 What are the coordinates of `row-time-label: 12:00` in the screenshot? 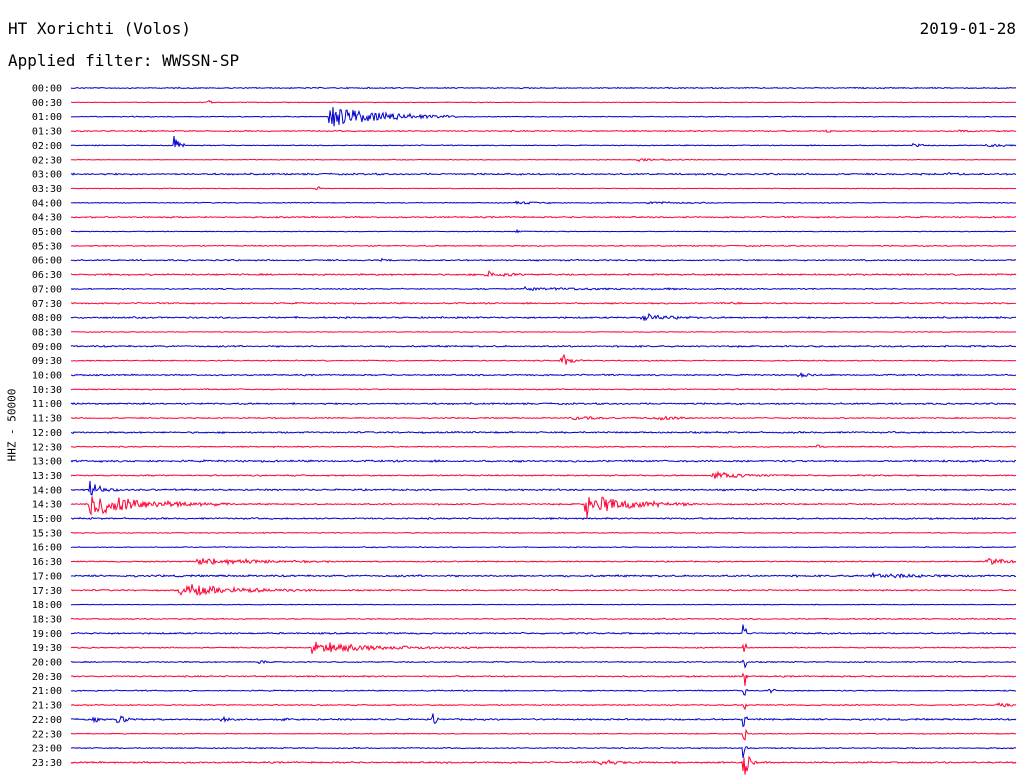 It's located at (47, 433).